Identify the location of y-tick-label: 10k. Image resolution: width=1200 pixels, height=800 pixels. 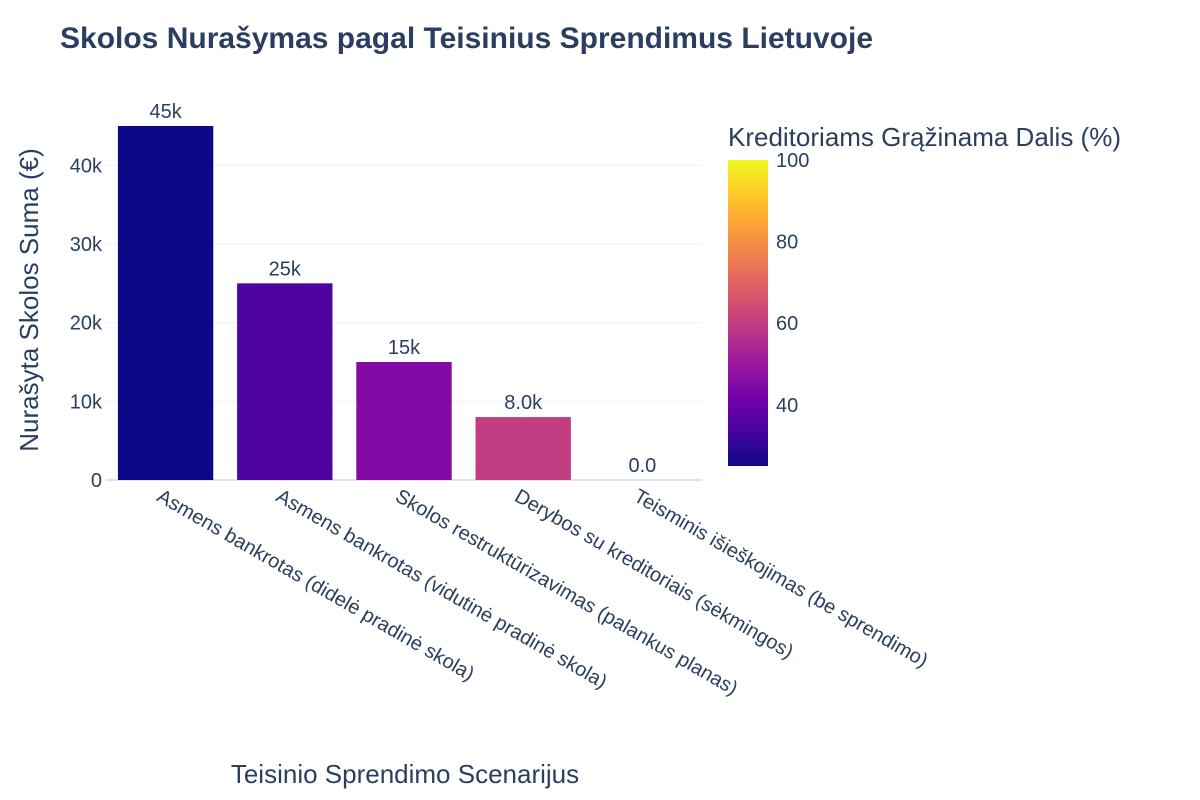
(86, 402).